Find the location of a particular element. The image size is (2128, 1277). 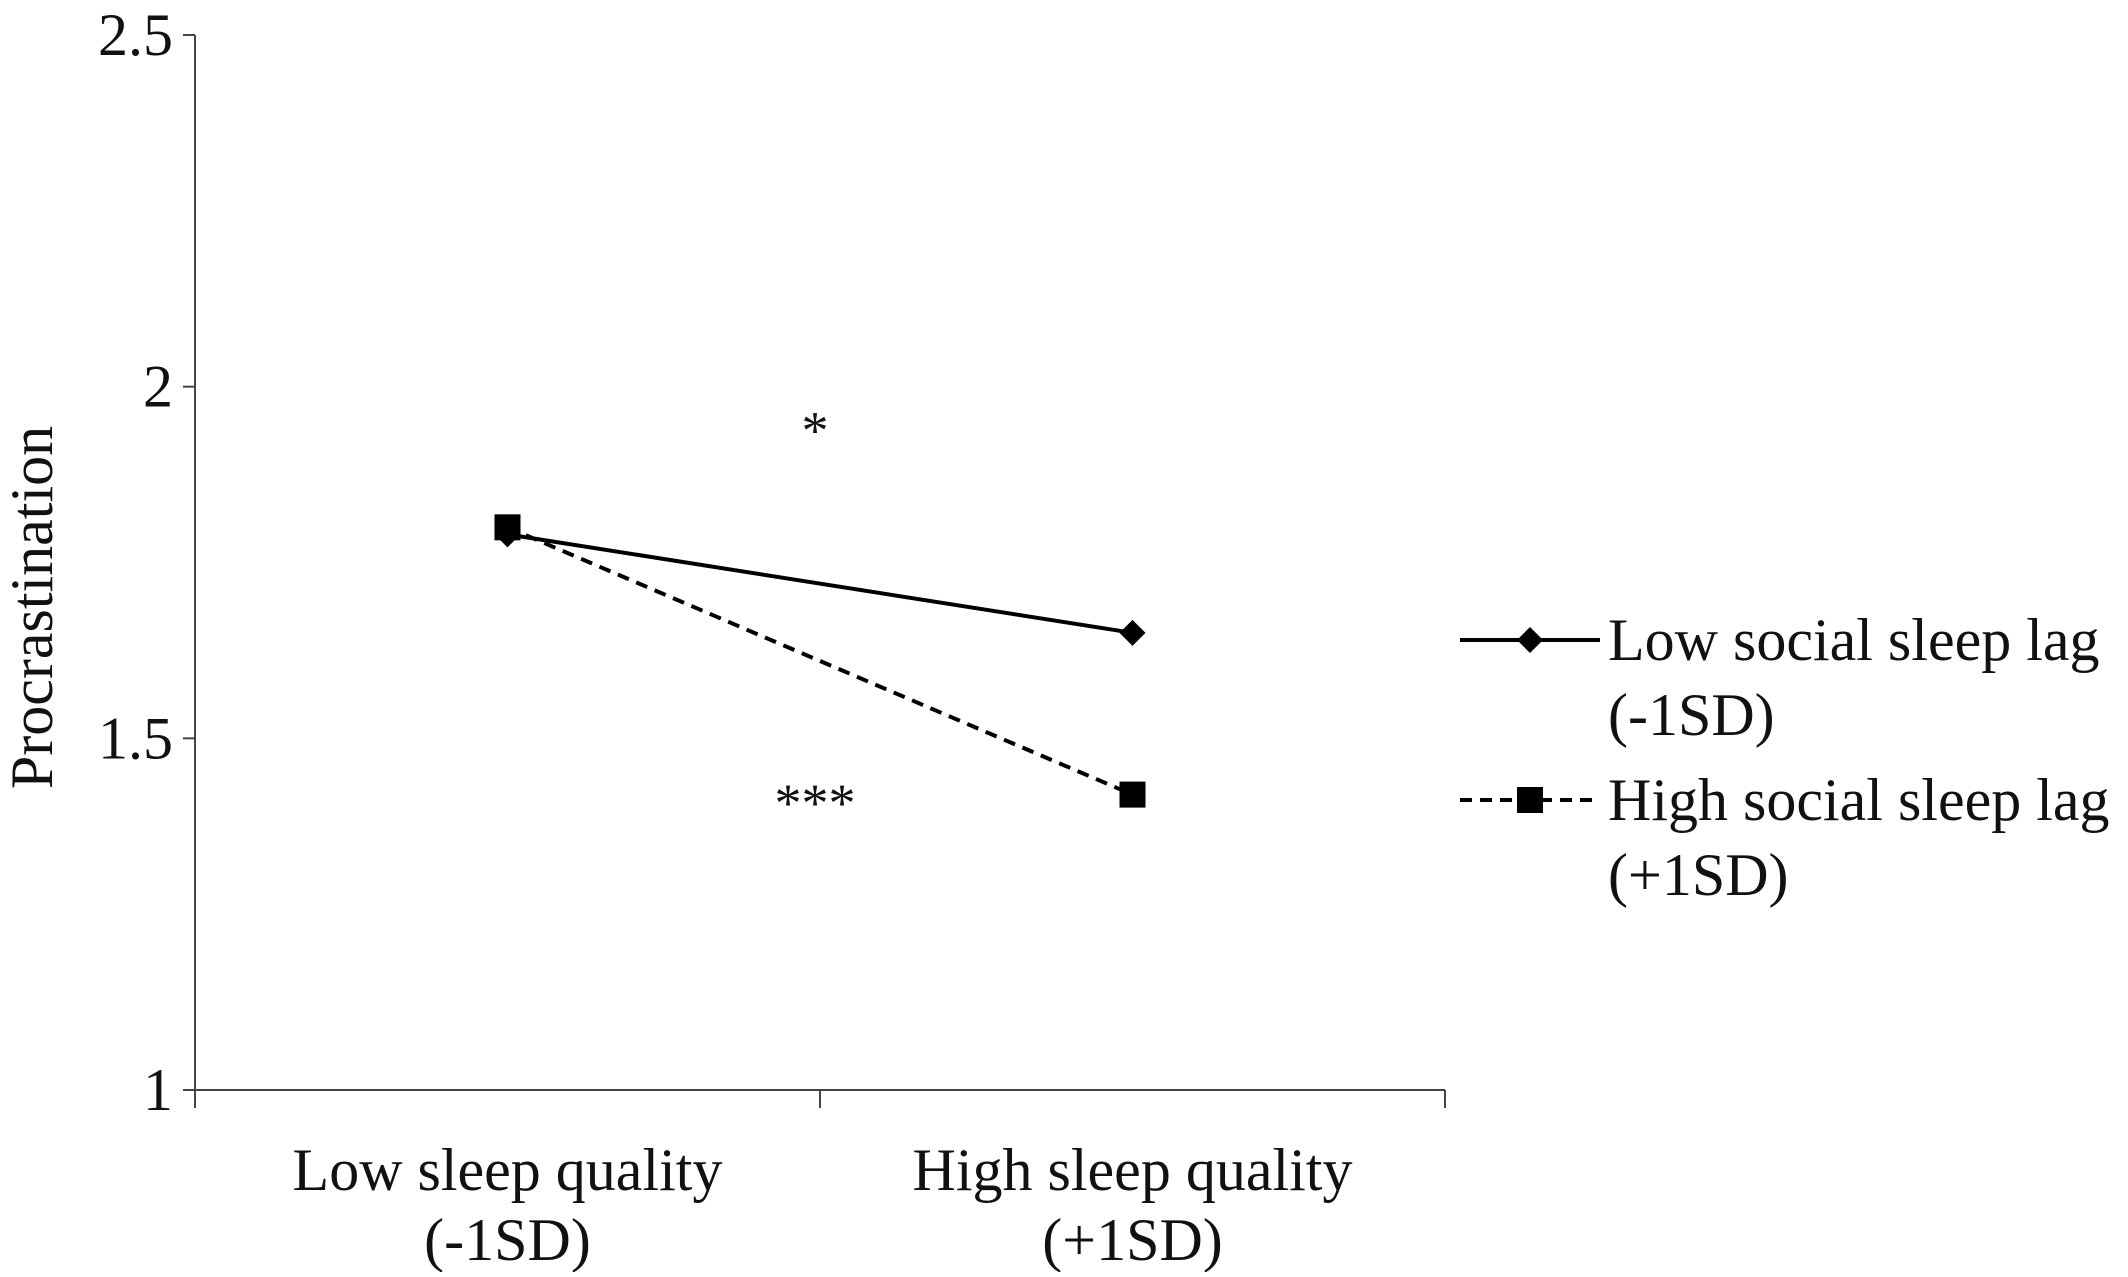

x-category-label: Low sleep quality (-1SD) is located at coordinates (508, 1204).